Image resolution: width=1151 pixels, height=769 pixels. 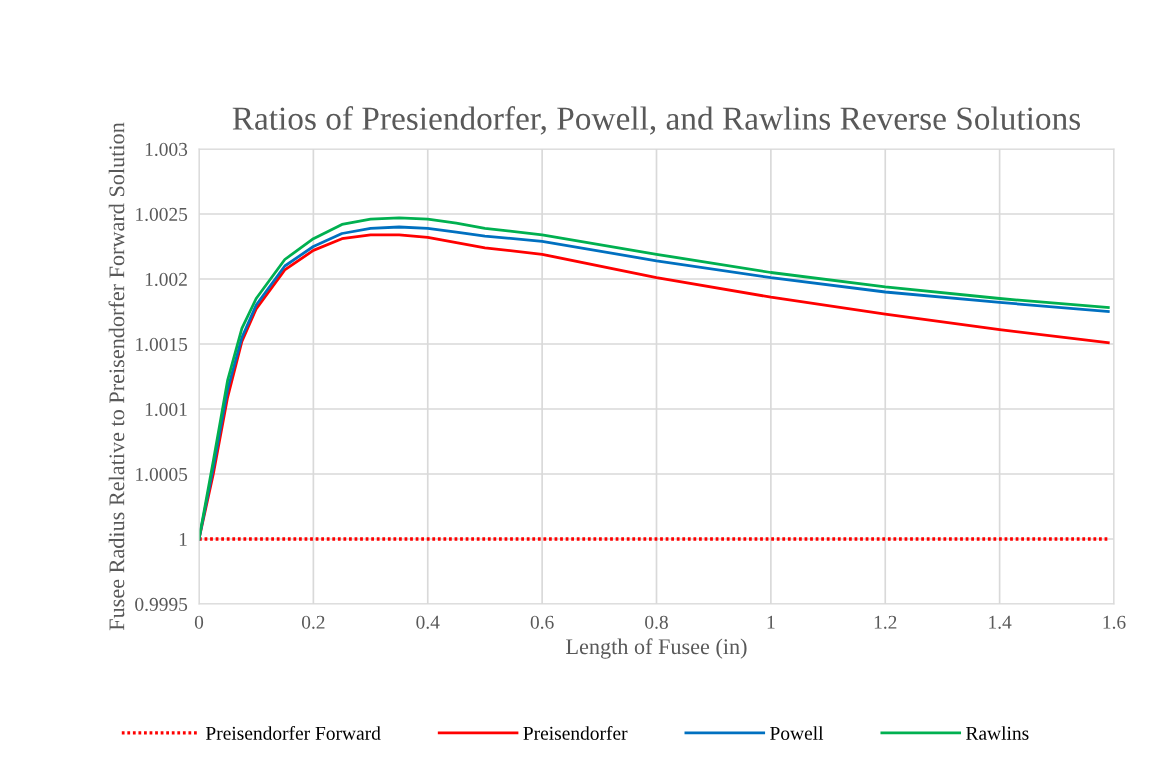 I want to click on y-tick-label: 1.0015, so click(x=162, y=344).